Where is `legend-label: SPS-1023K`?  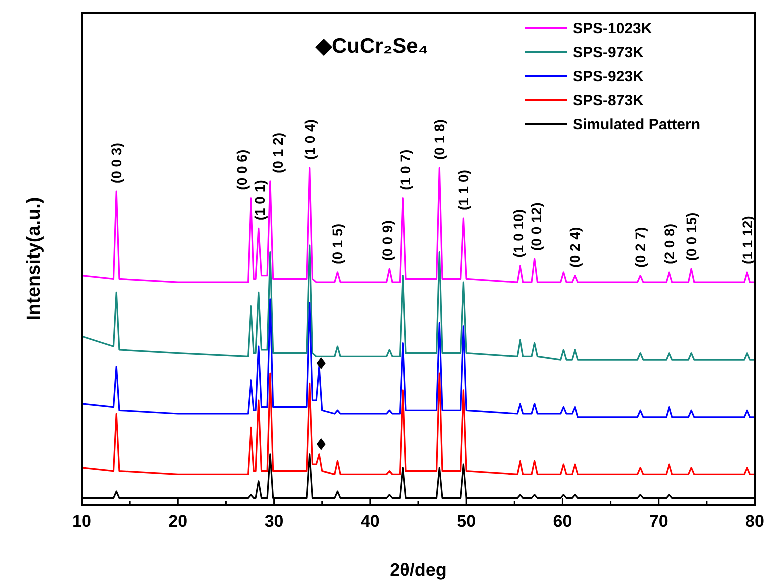
legend-label: SPS-1023K is located at coordinates (612, 29).